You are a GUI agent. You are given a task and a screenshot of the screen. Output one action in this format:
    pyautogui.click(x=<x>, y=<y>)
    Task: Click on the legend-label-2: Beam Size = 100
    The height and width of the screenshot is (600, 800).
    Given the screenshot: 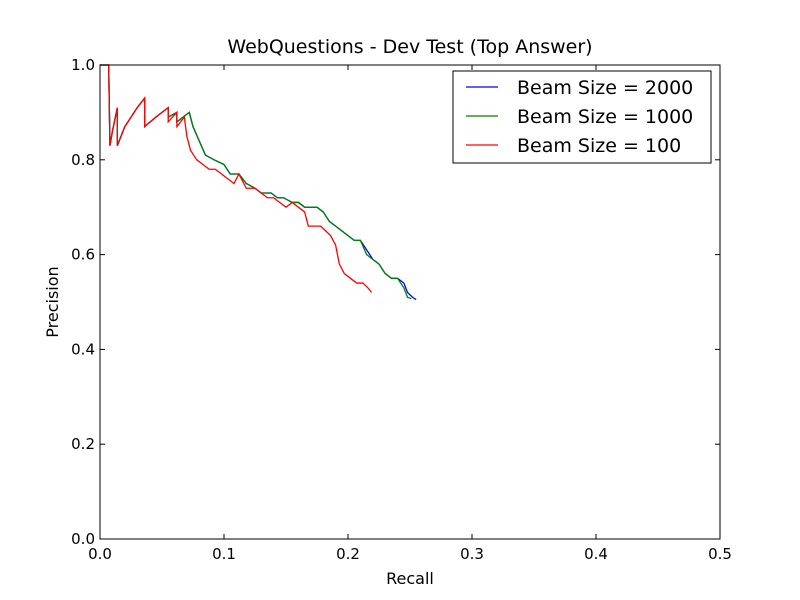 What is the action you would take?
    pyautogui.click(x=599, y=146)
    